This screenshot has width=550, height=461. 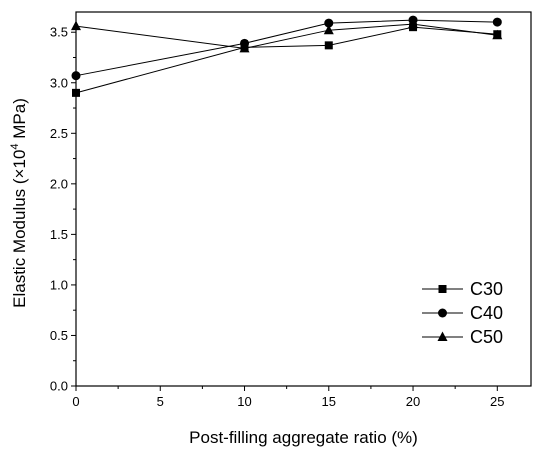 What do you see at coordinates (329, 401) in the screenshot?
I see `x-tick-label: 15` at bounding box center [329, 401].